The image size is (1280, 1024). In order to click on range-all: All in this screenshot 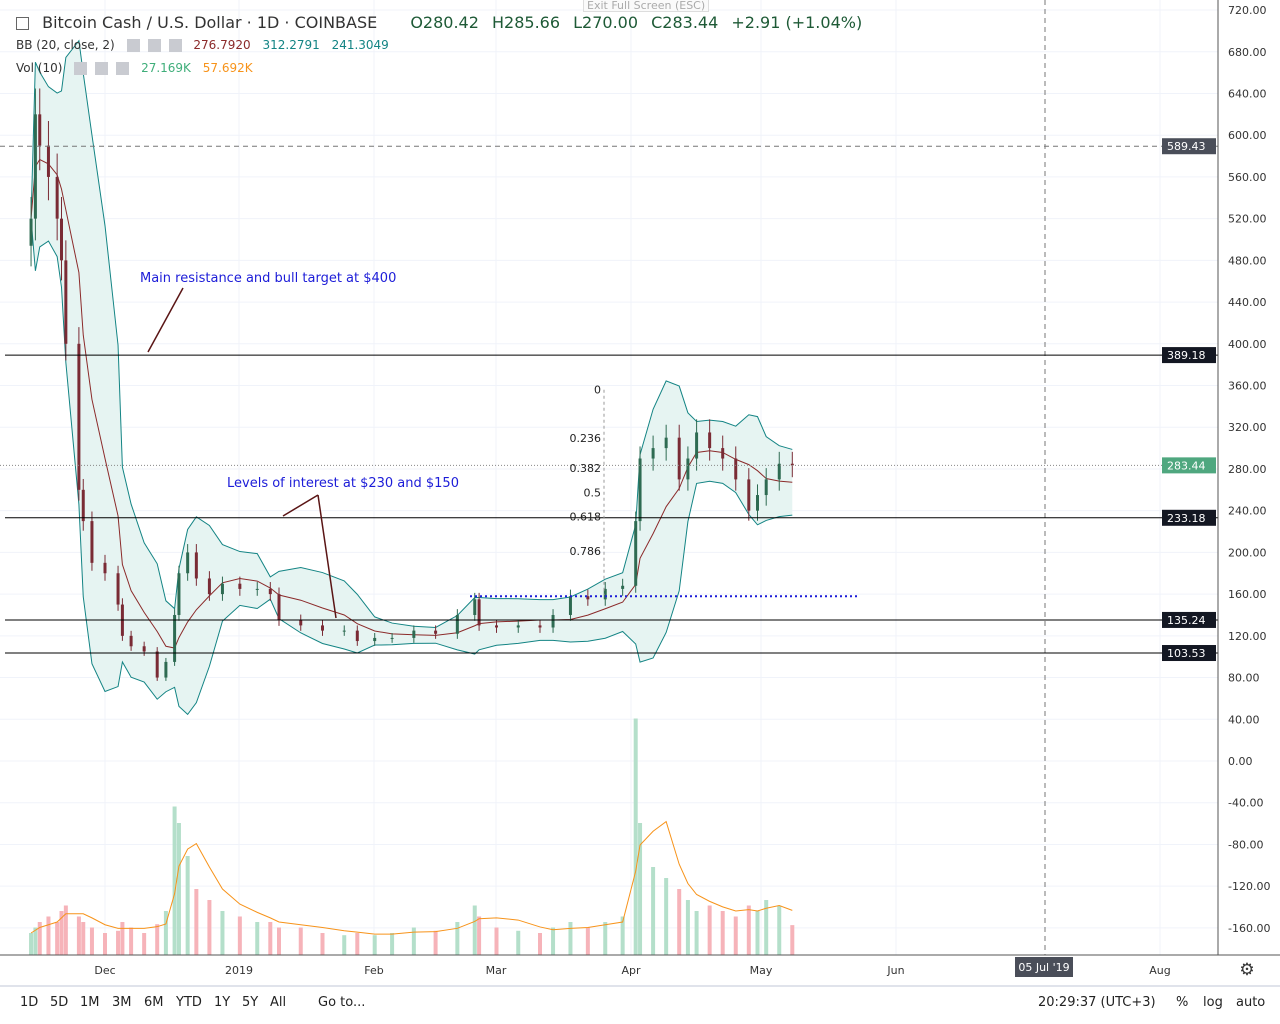, I will do `click(278, 1002)`.